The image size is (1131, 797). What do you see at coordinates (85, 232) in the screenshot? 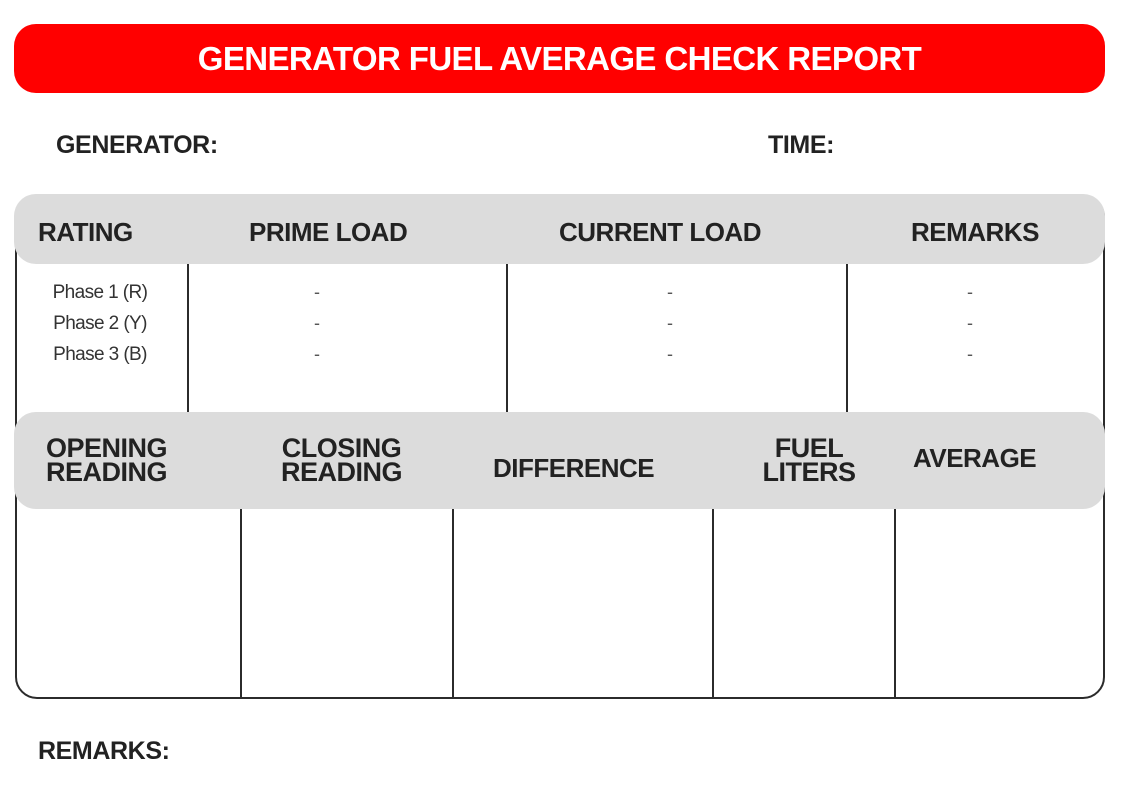
I see `header-rating: RATING` at bounding box center [85, 232].